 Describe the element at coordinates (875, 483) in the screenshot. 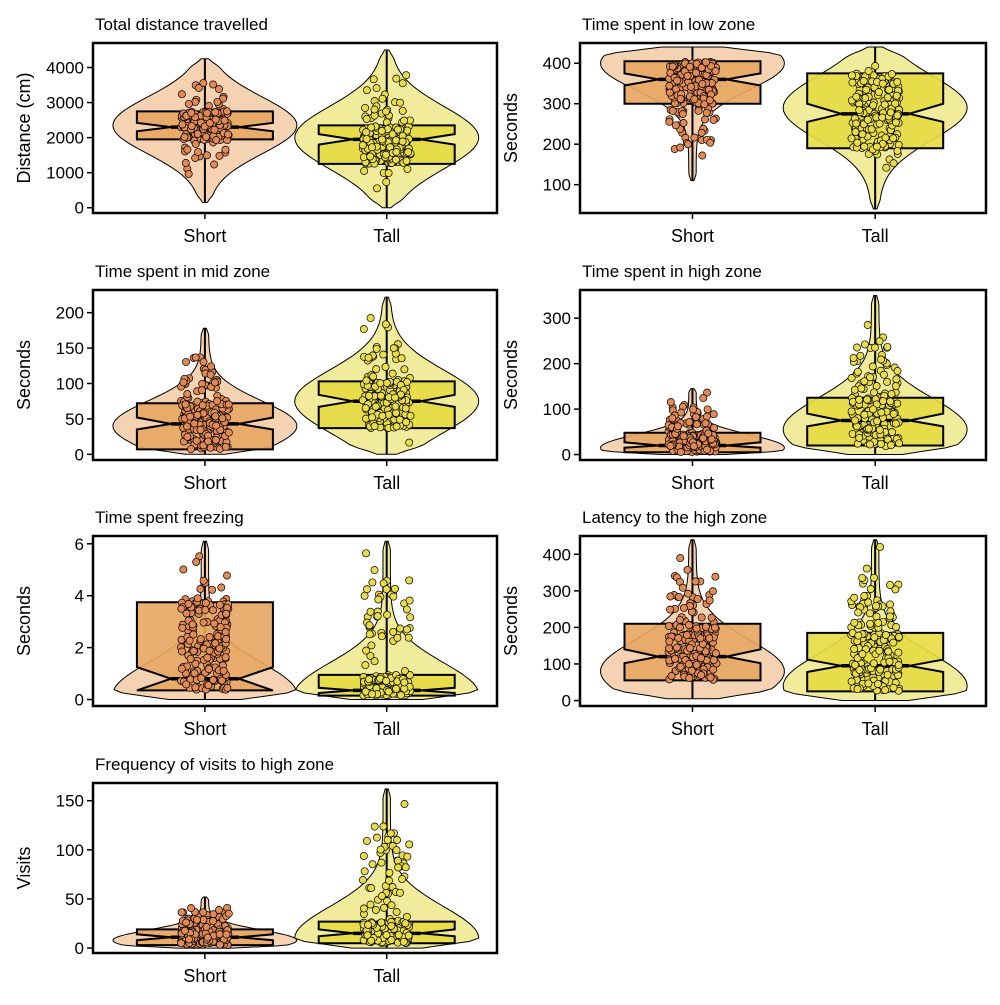

I see `x-tick-label: Tall` at that location.